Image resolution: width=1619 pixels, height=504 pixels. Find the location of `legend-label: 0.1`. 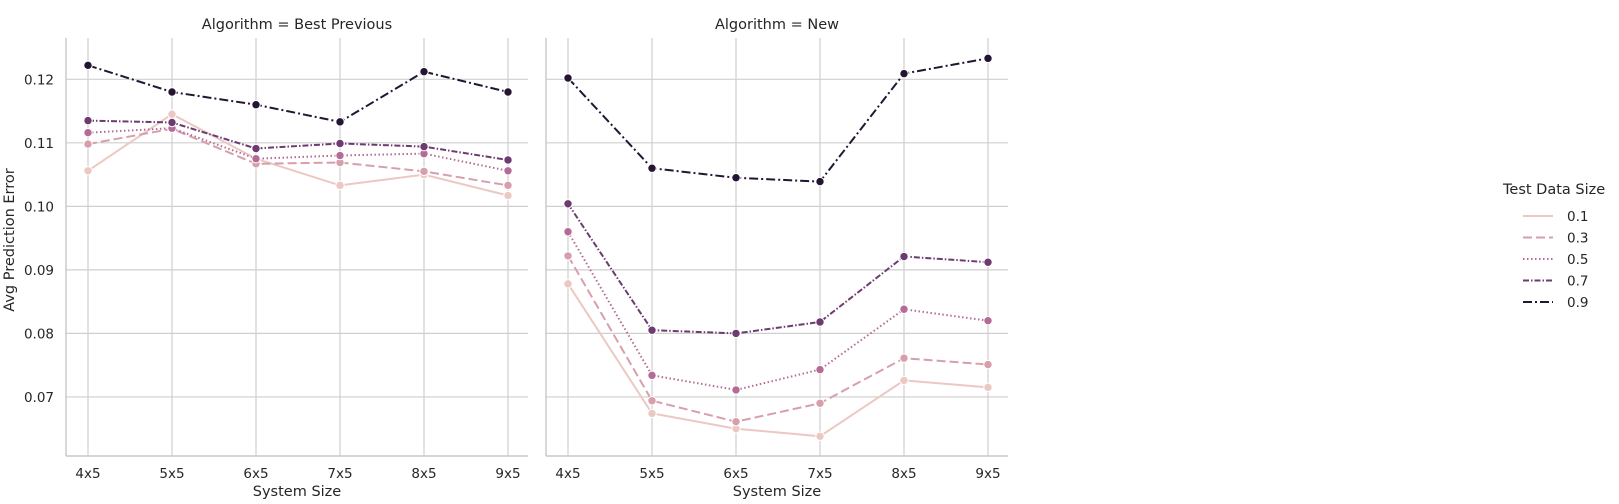

legend-label: 0.1 is located at coordinates (1577, 217).